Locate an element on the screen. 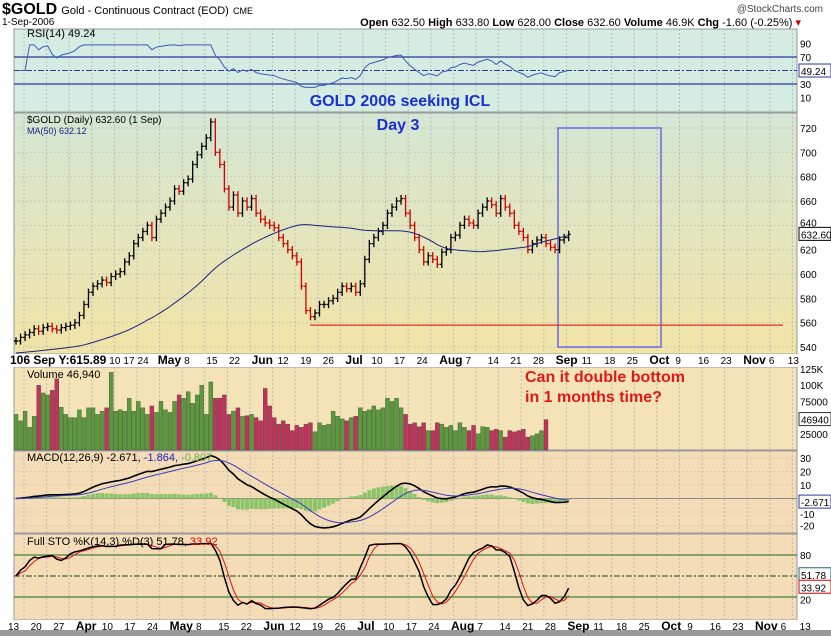  top-axis-label: 9 is located at coordinates (678, 361).